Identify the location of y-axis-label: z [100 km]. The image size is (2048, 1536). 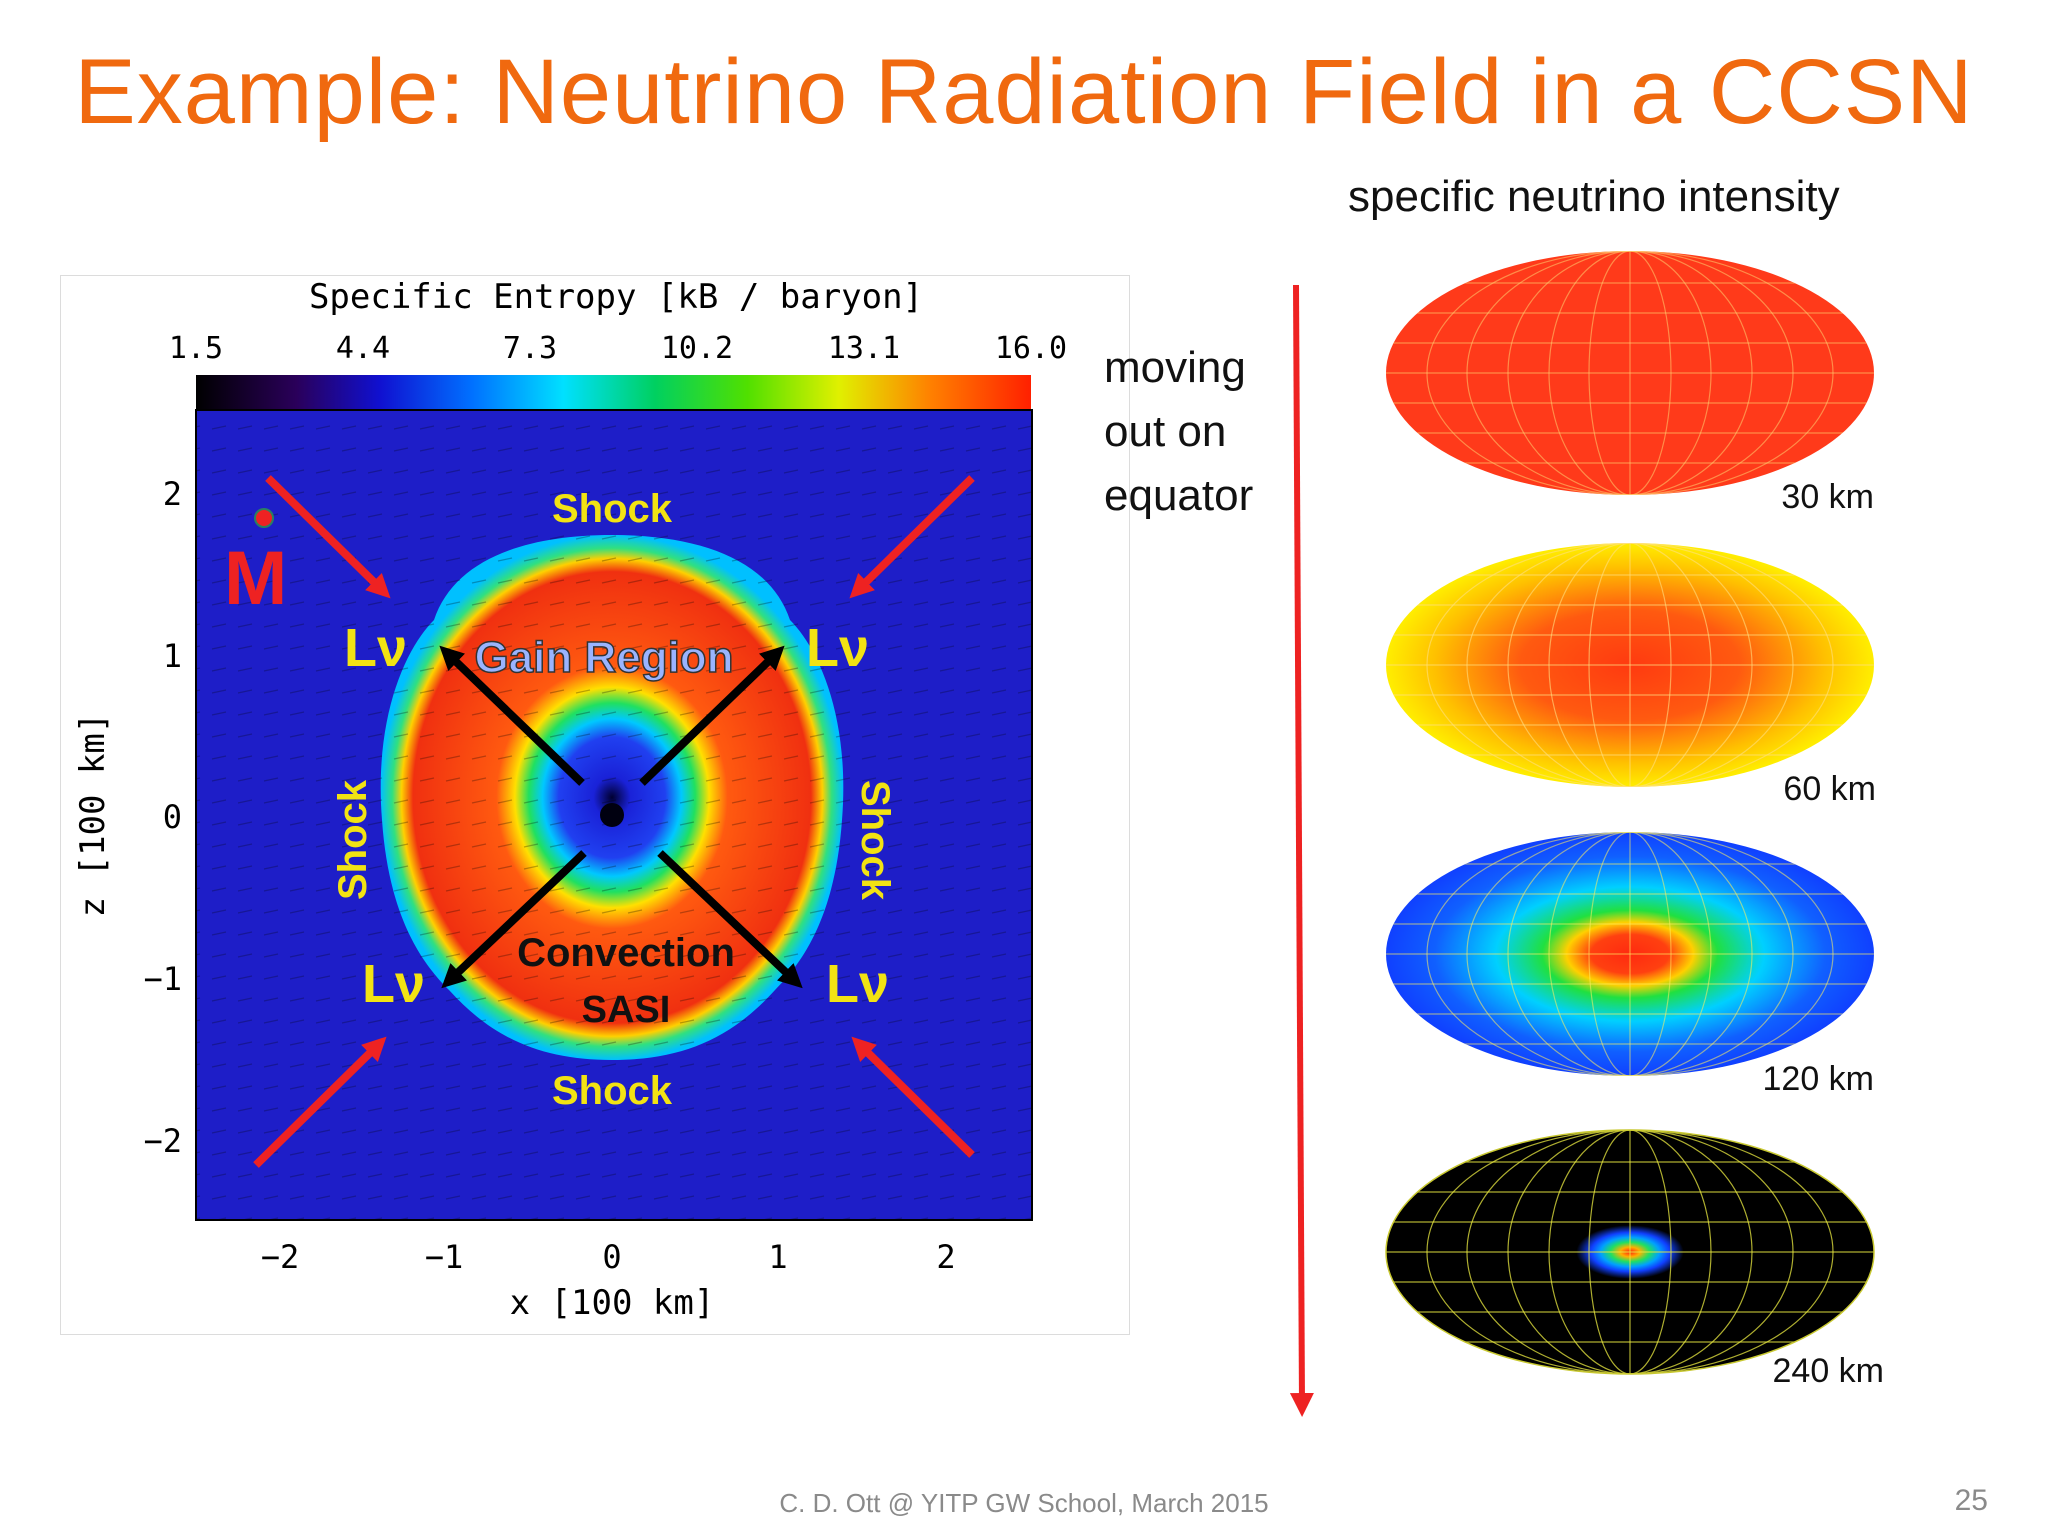
(93, 815).